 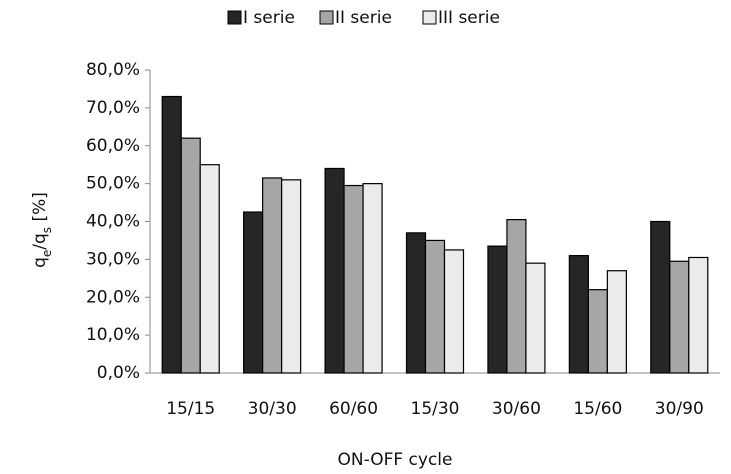 What do you see at coordinates (353, 409) in the screenshot?
I see `x-tick-label: 60/60` at bounding box center [353, 409].